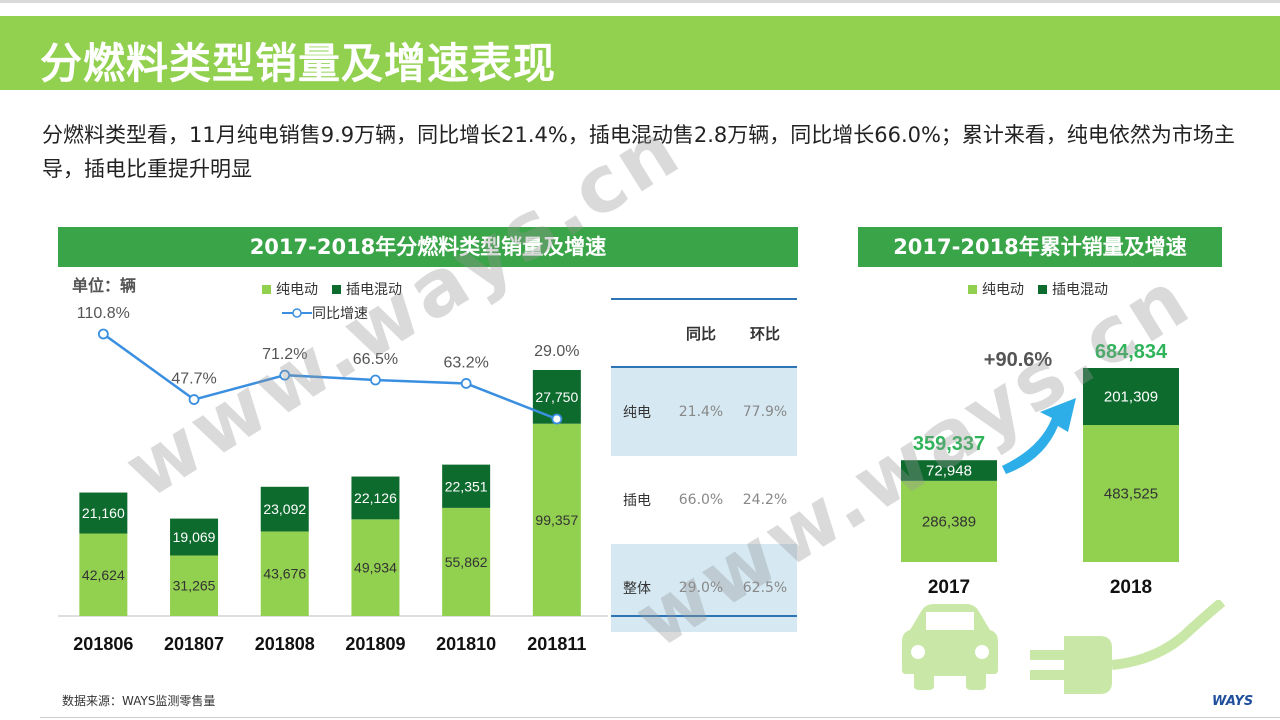  I want to click on ratio-table-header: 同比 环比, so click(704, 334).